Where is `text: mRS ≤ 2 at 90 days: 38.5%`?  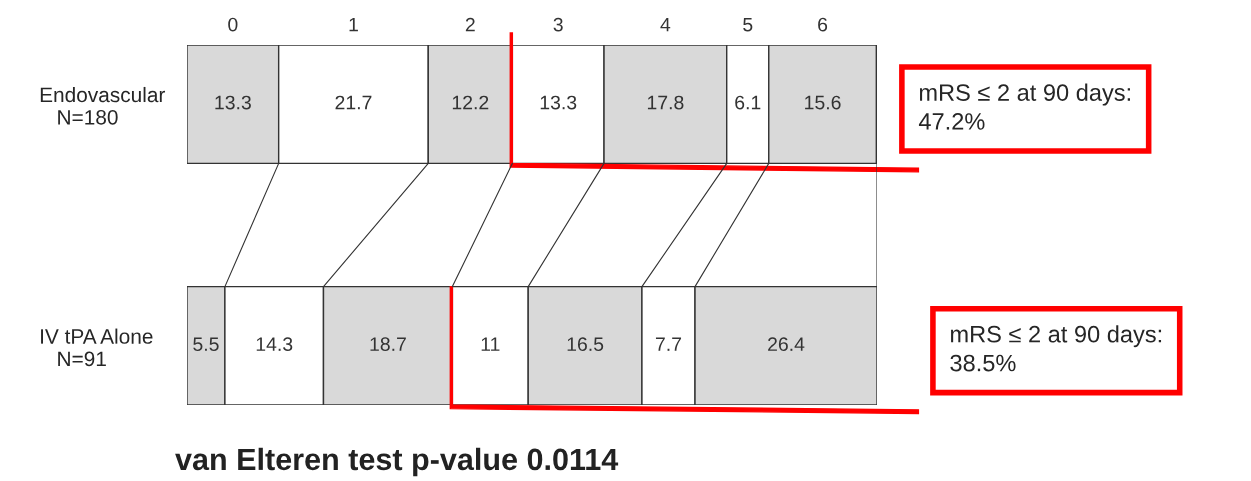 text: mRS ≤ 2 at 90 days: 38.5% is located at coordinates (1056, 348).